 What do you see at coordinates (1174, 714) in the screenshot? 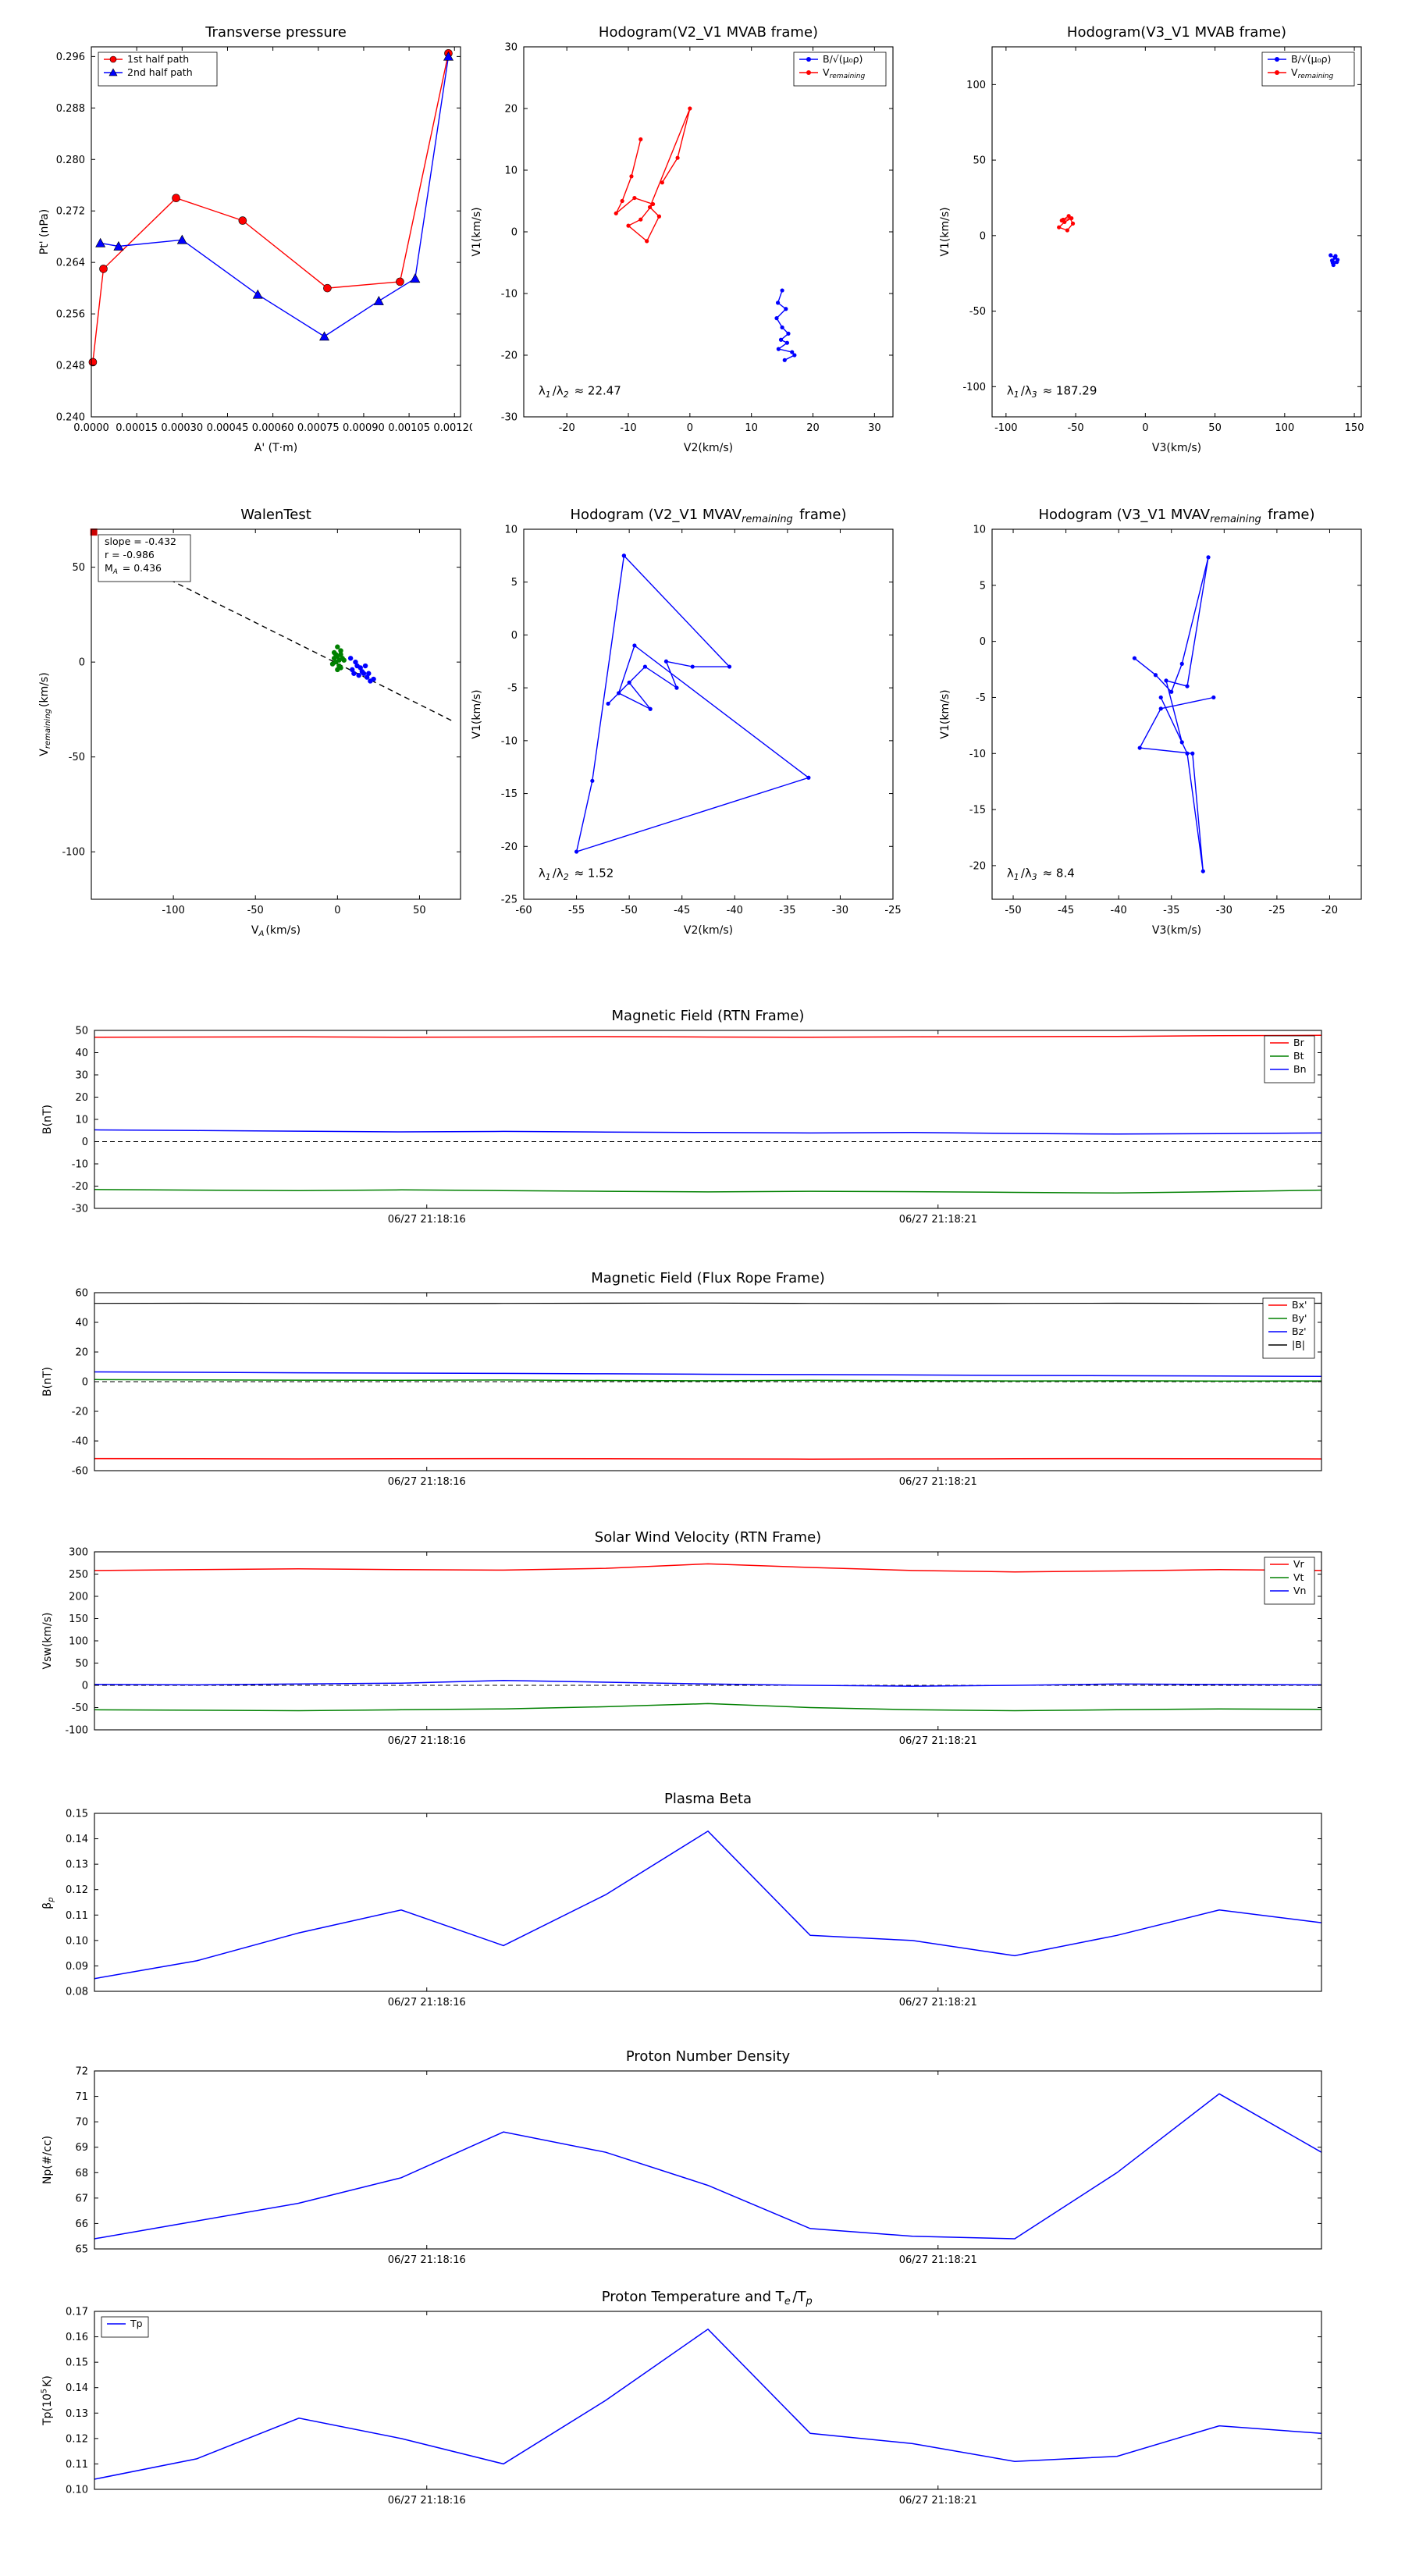
I see `hodogram-v3v1-mvav-series-group` at bounding box center [1174, 714].